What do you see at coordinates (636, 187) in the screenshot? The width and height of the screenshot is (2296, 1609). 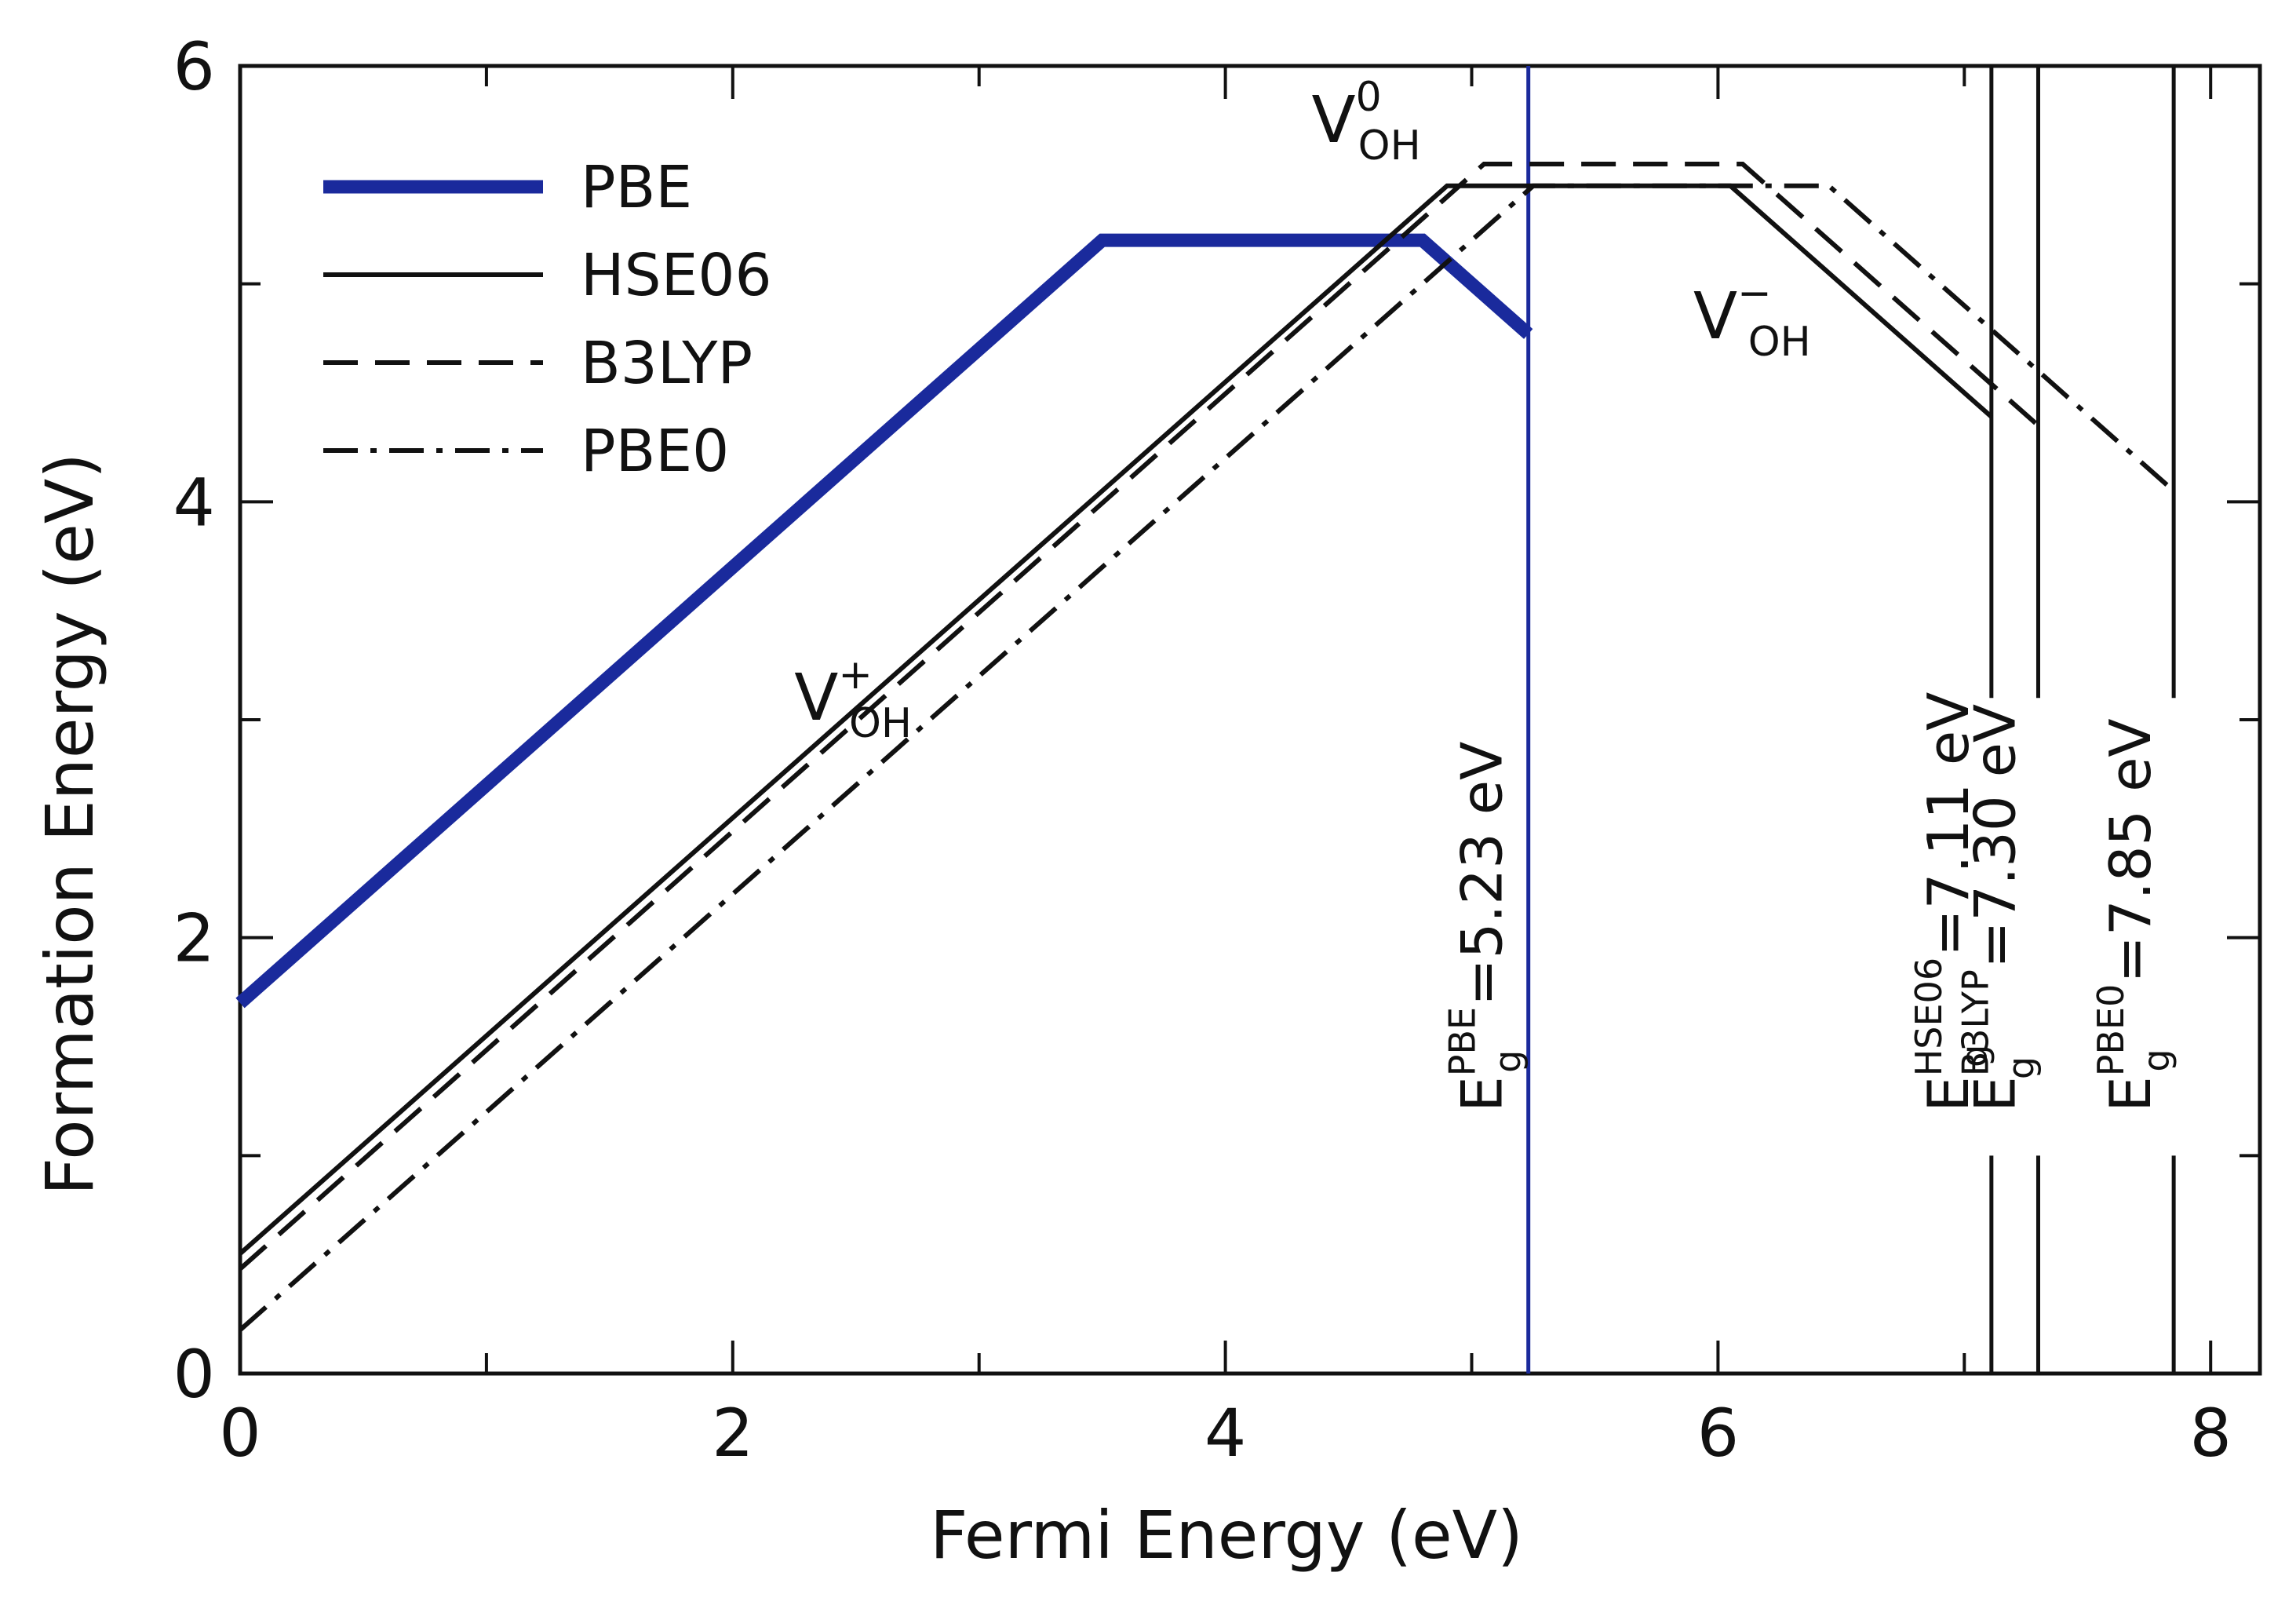 I see `legend-label-pbe: PBE` at bounding box center [636, 187].